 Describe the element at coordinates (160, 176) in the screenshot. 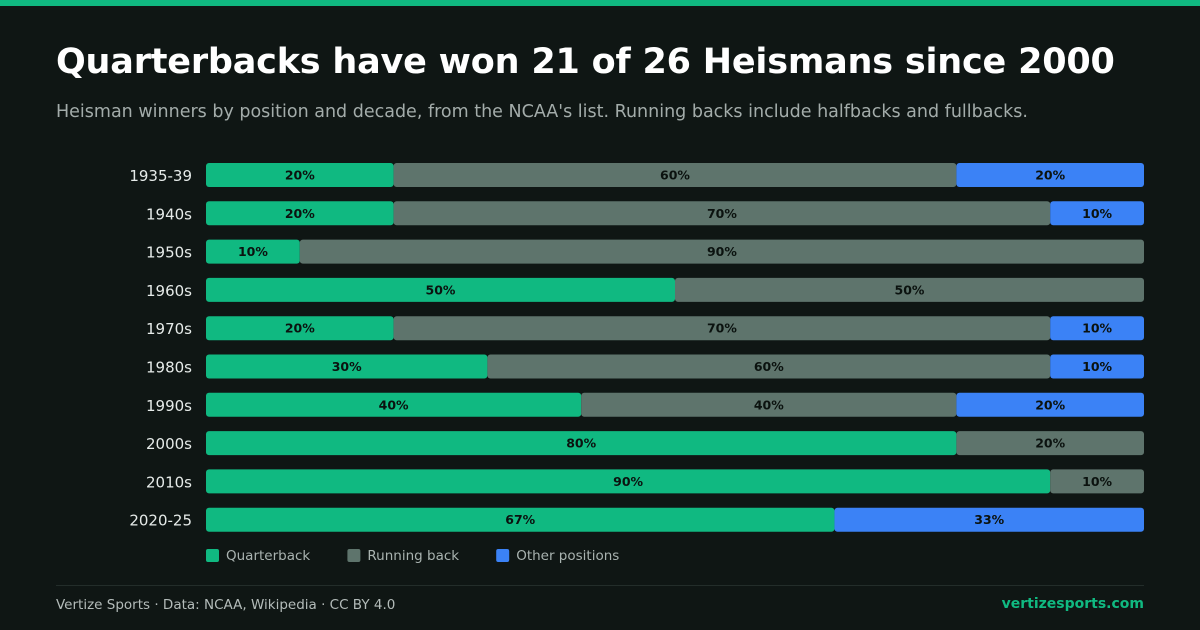

I see `category-label: 1935-39` at that location.